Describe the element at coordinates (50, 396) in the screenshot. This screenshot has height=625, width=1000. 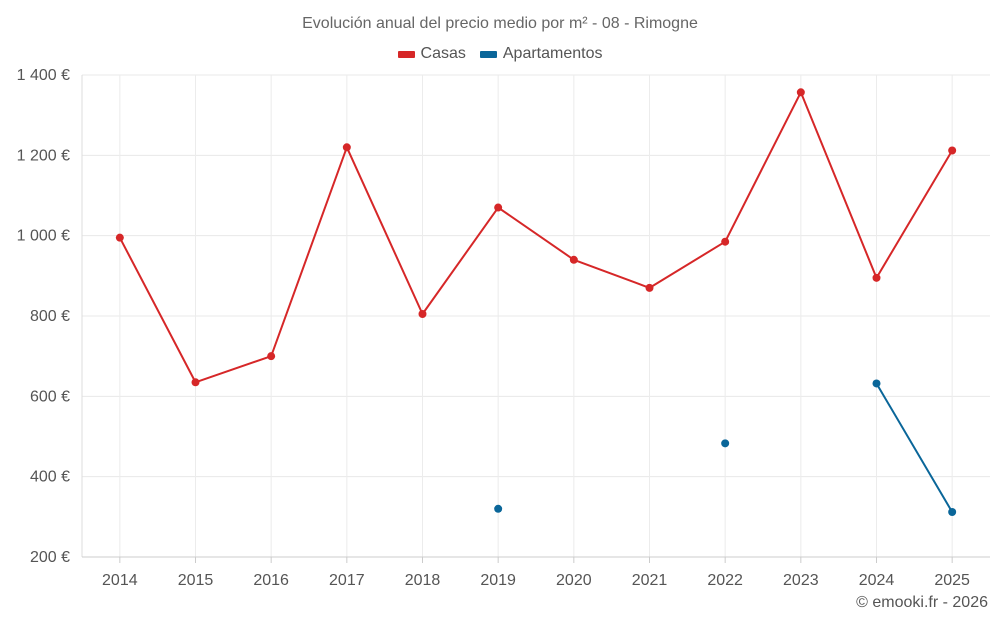
I see `y-tick-label: 600 €` at that location.